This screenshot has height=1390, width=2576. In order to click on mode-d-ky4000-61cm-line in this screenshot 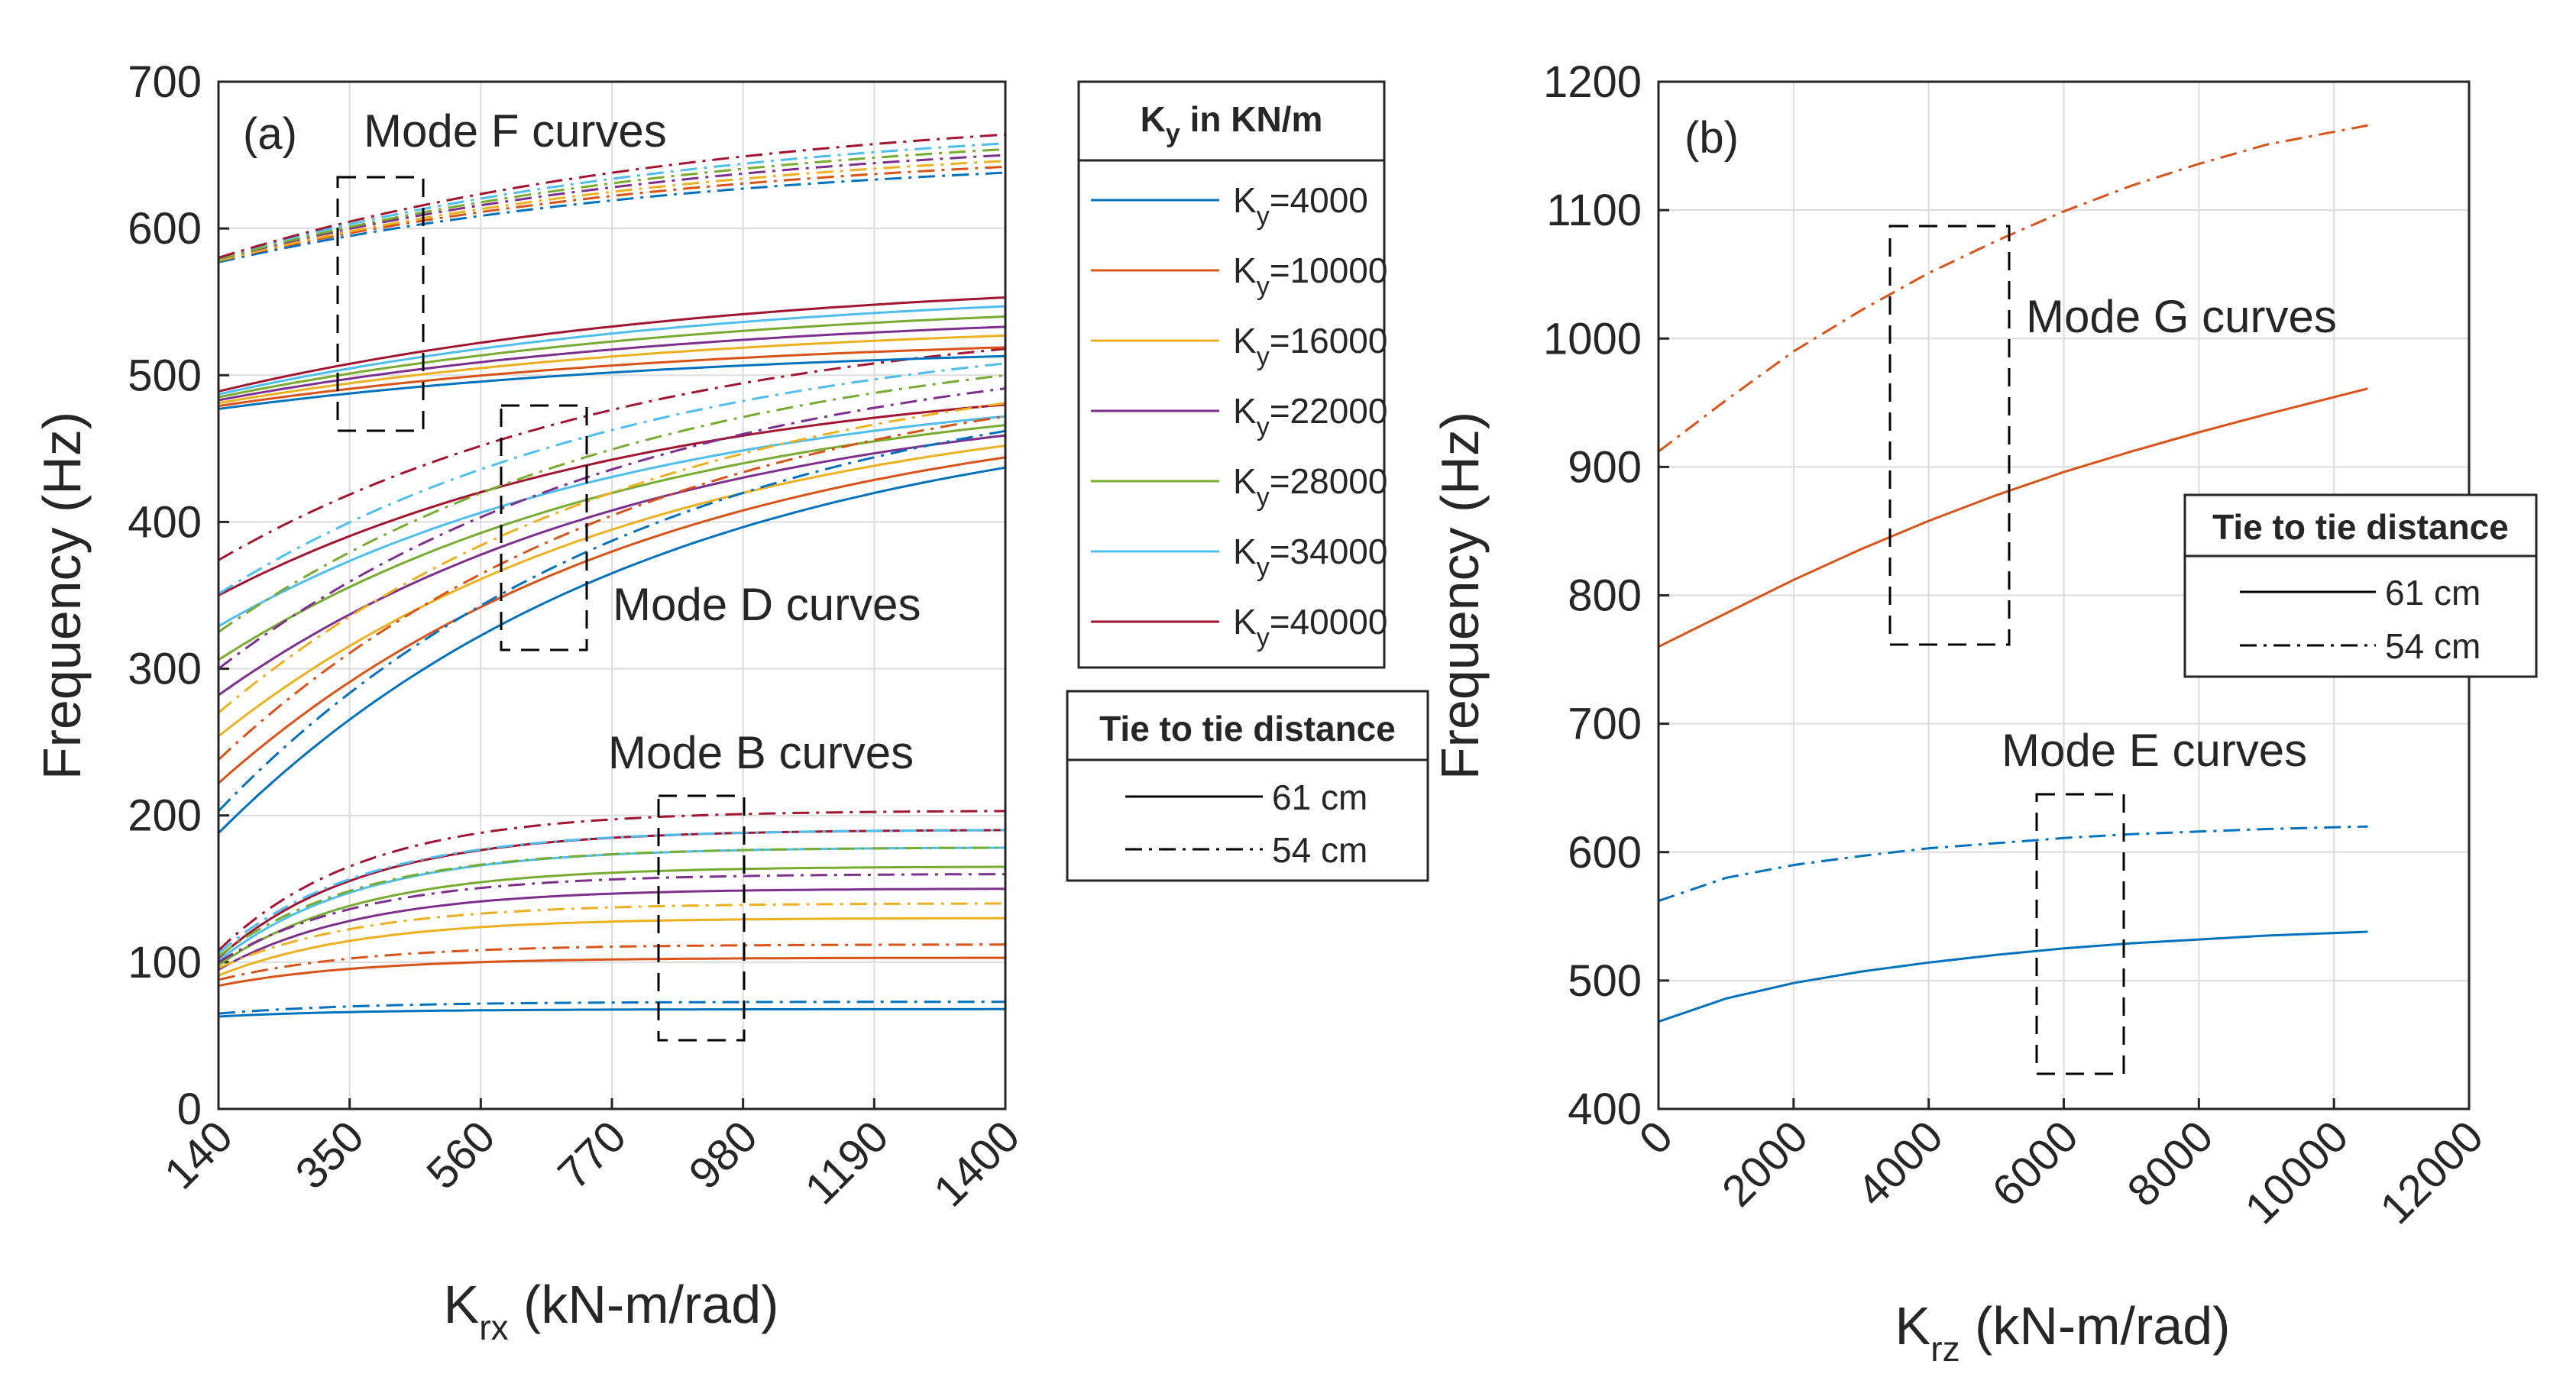, I will do `click(611, 650)`.